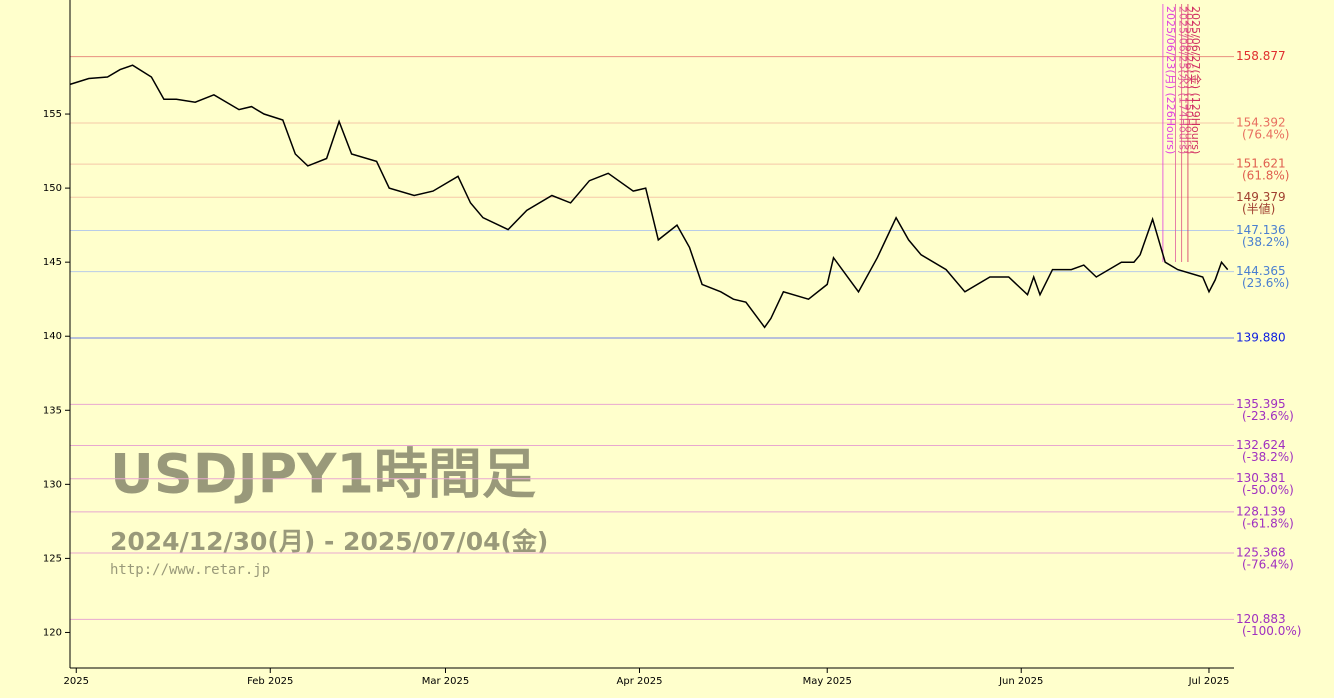 The image size is (1334, 698). Describe the element at coordinates (1261, 511) in the screenshot. I see `level-label: 128.139` at that location.